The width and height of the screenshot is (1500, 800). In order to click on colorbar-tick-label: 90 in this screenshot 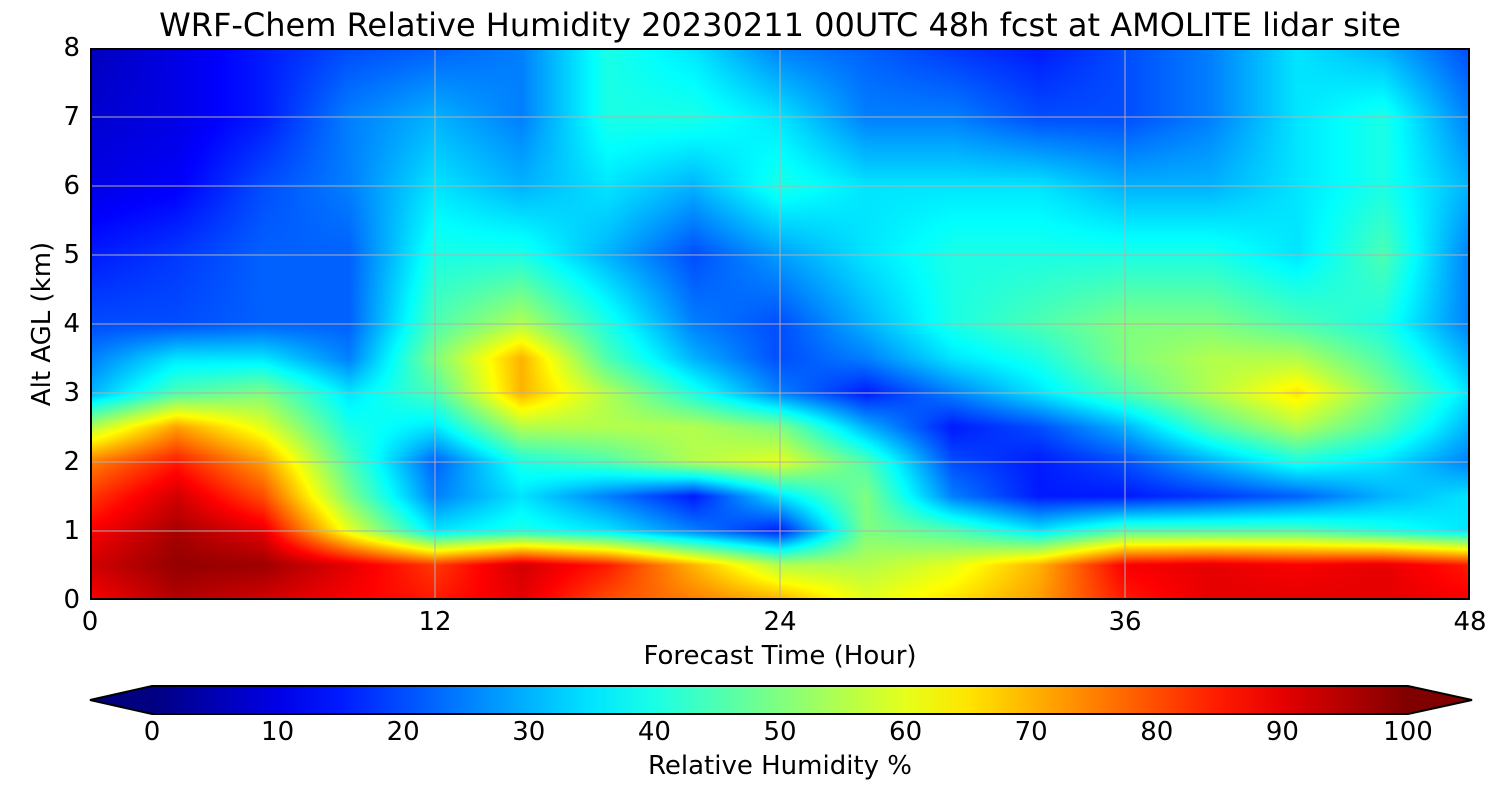, I will do `click(1282, 732)`.